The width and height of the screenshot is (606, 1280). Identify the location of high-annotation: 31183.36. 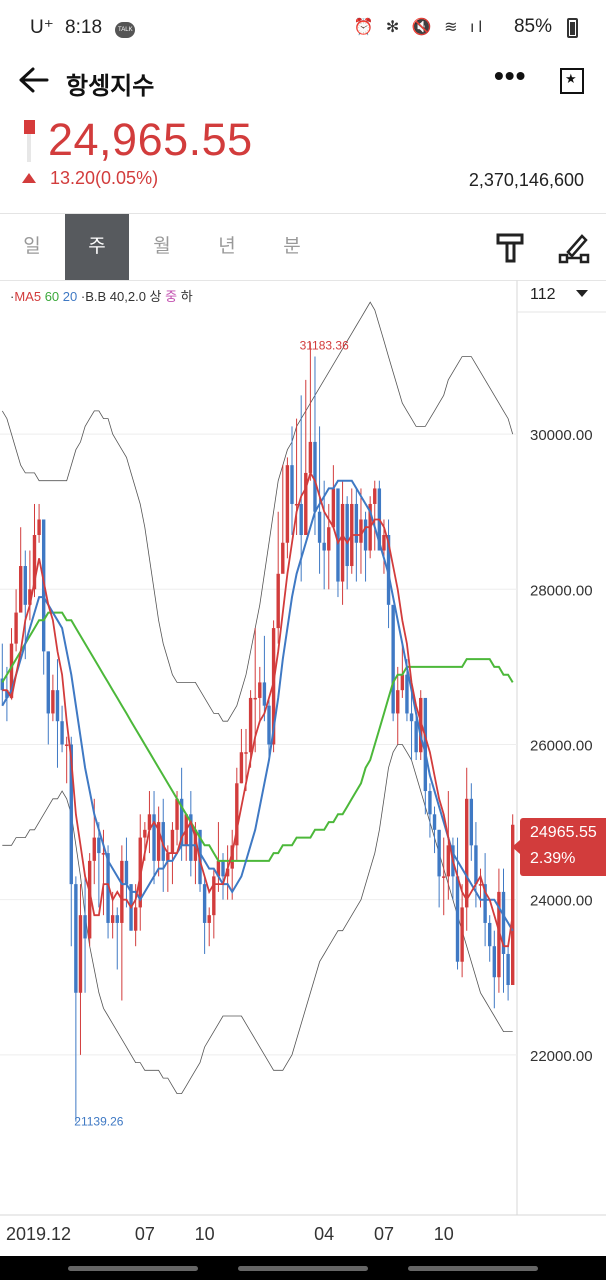
(324, 345).